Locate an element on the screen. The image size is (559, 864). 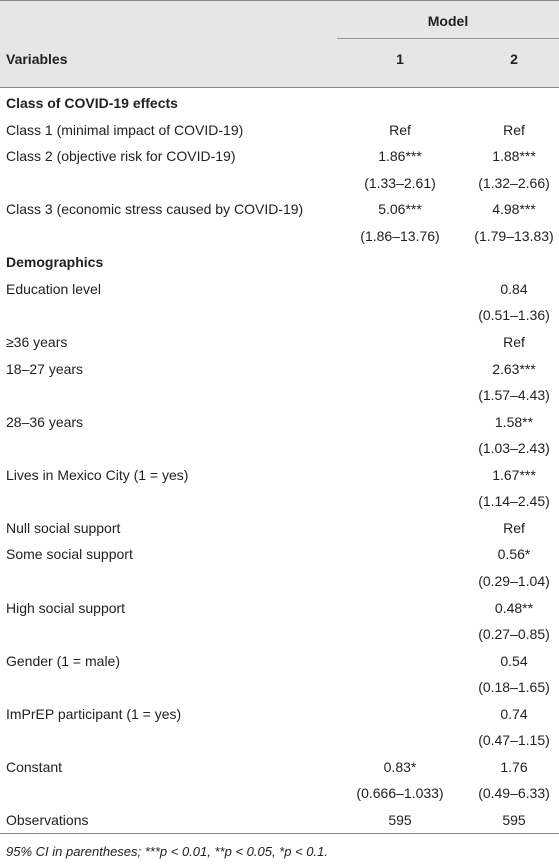
variables-header: Variables is located at coordinates (37, 59).